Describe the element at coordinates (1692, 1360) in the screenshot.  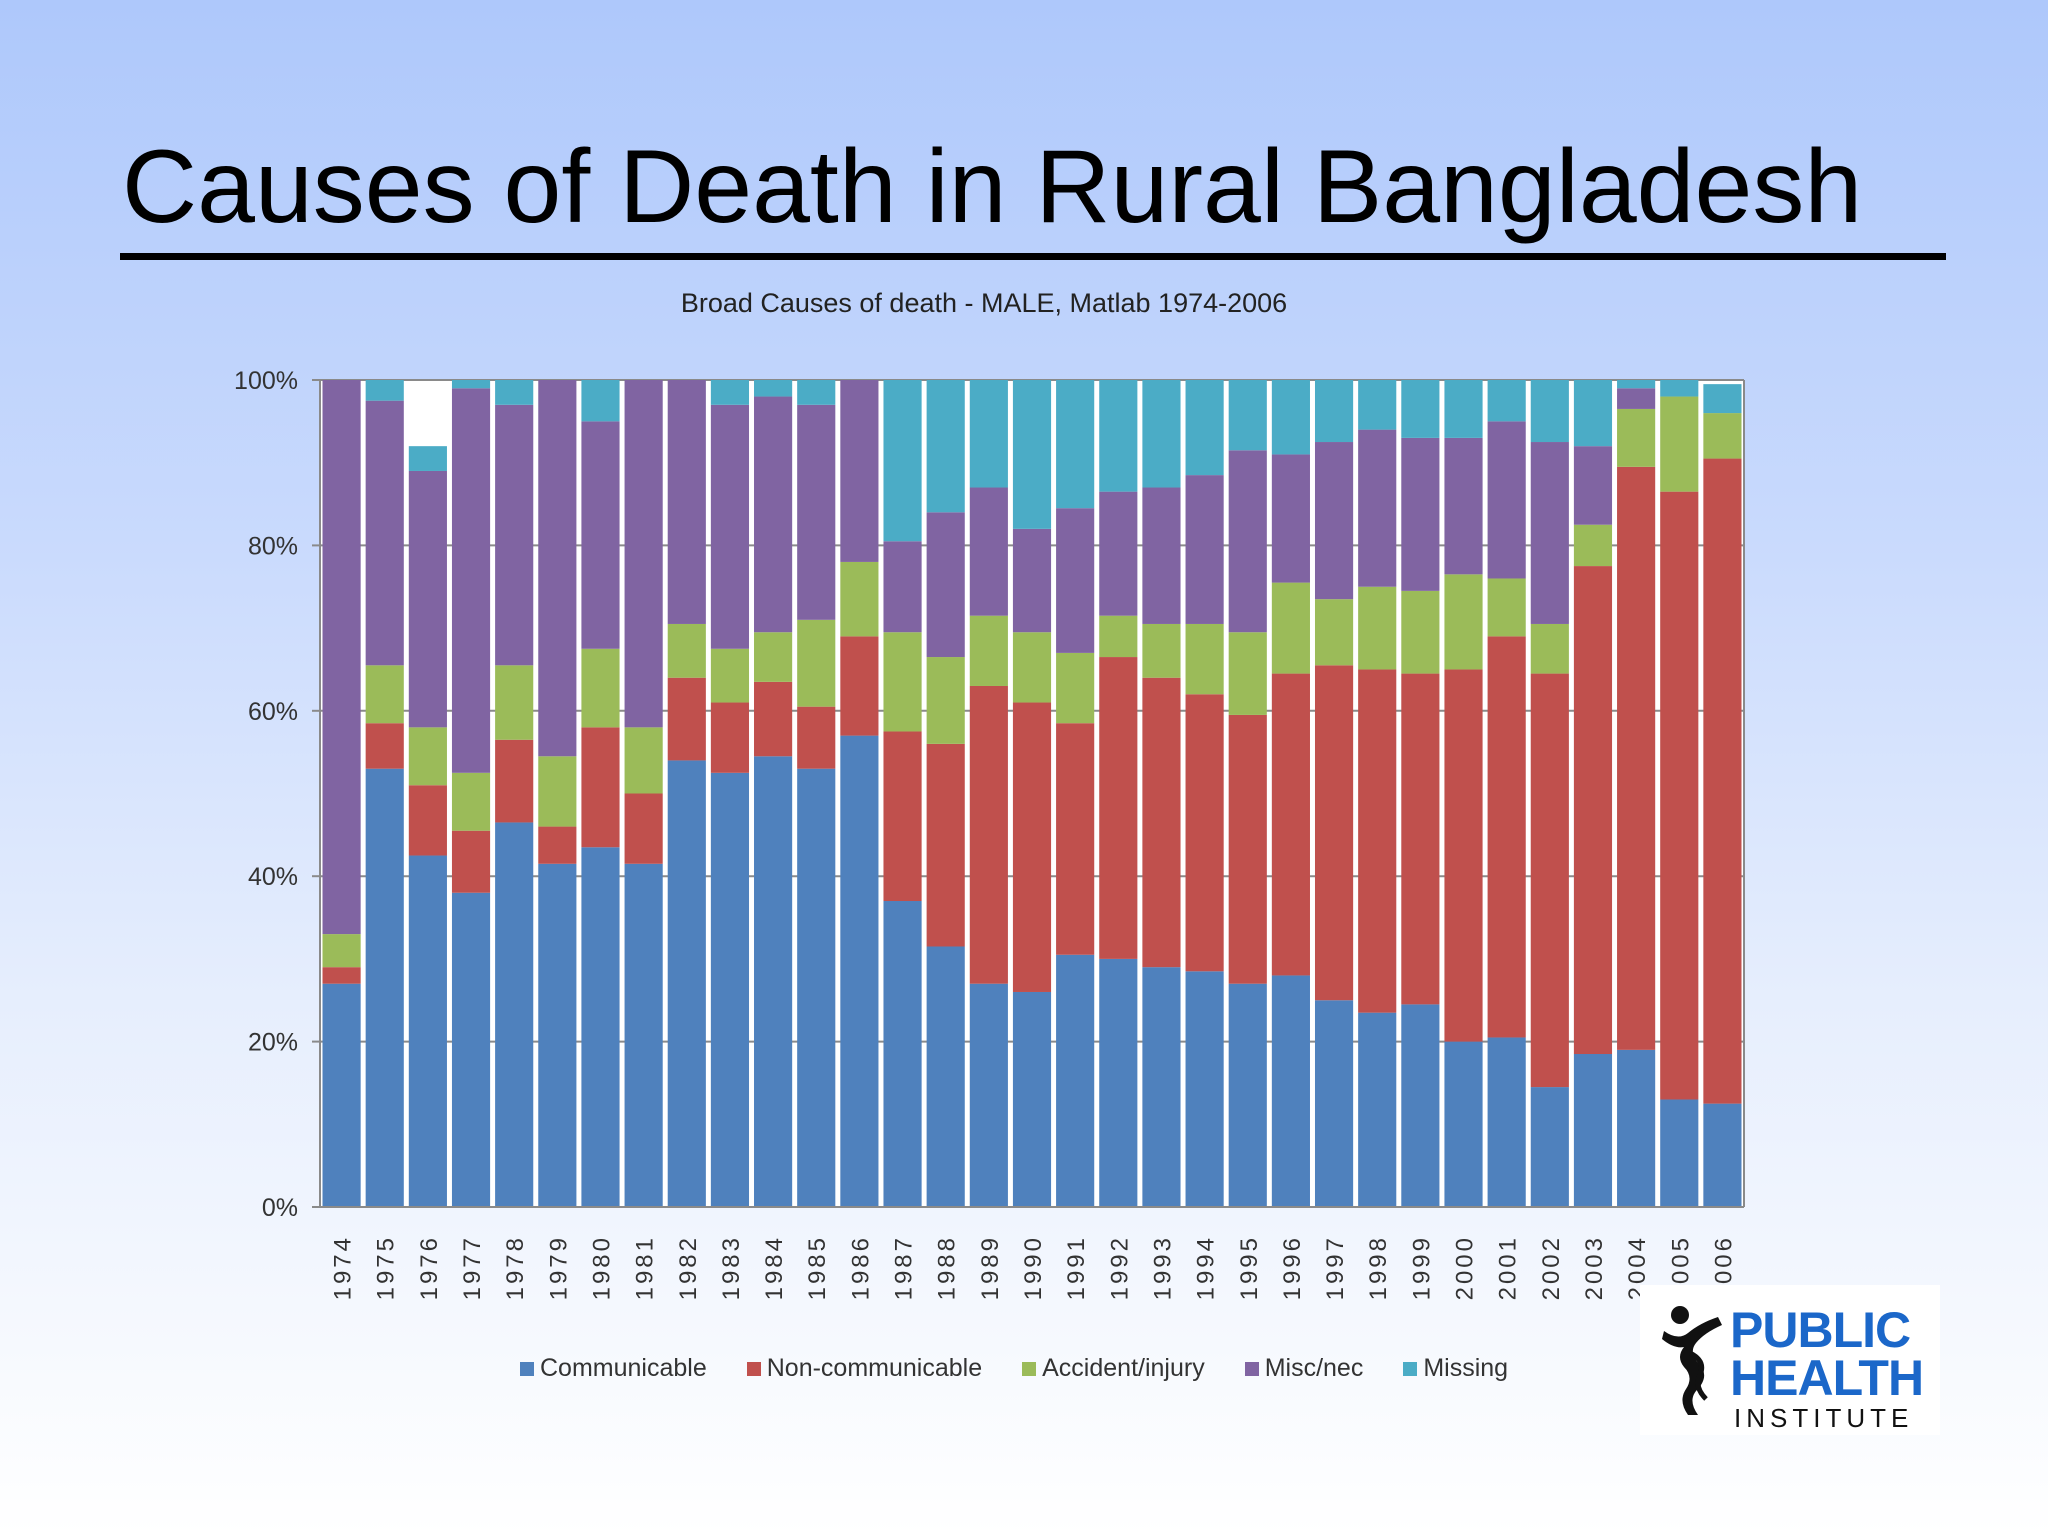
I see `human-figure-icon` at that location.